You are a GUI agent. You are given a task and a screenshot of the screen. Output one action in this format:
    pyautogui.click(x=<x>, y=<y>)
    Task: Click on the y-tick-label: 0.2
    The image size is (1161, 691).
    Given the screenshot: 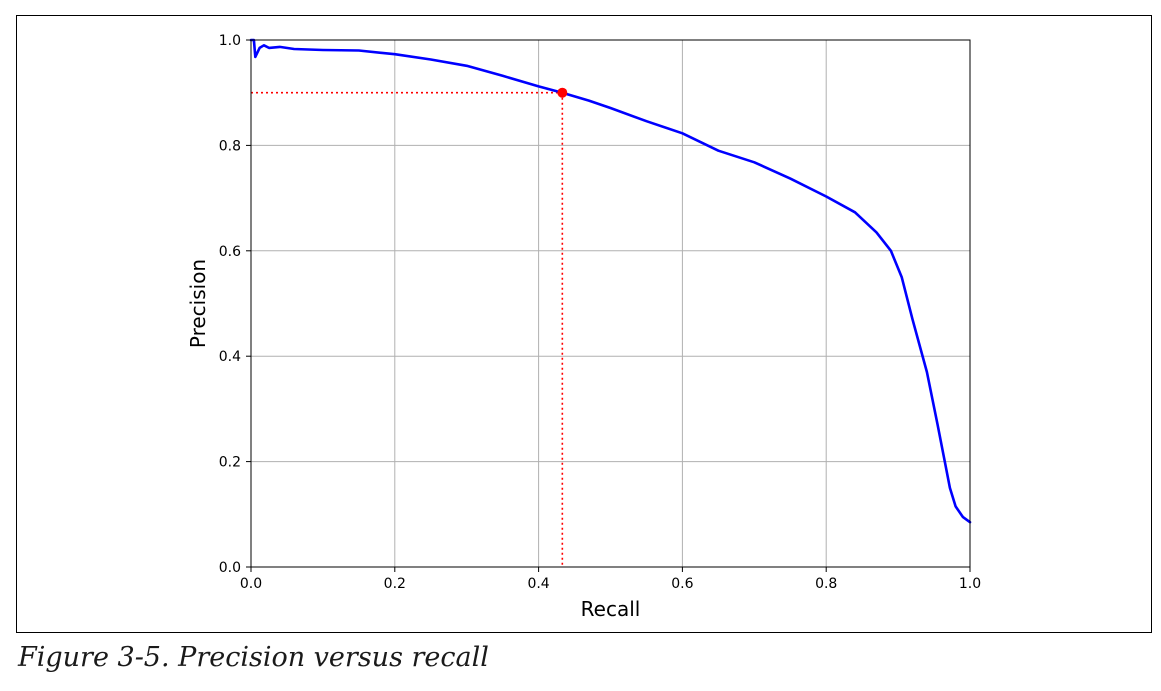 What is the action you would take?
    pyautogui.click(x=230, y=463)
    